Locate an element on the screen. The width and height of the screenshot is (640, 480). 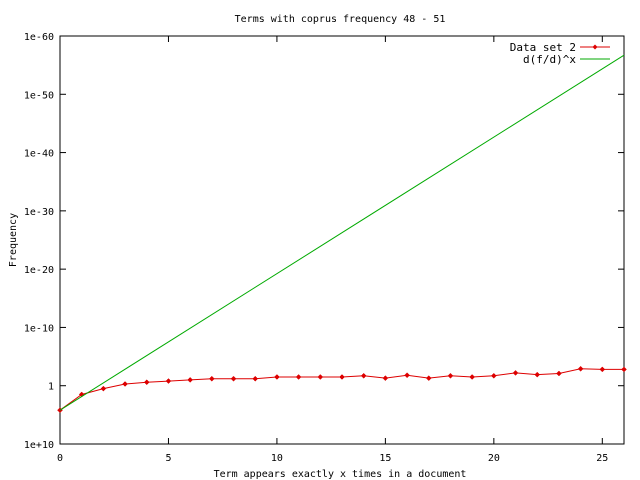
legend: Data set 2d(f/d)^x is located at coordinates (560, 53).